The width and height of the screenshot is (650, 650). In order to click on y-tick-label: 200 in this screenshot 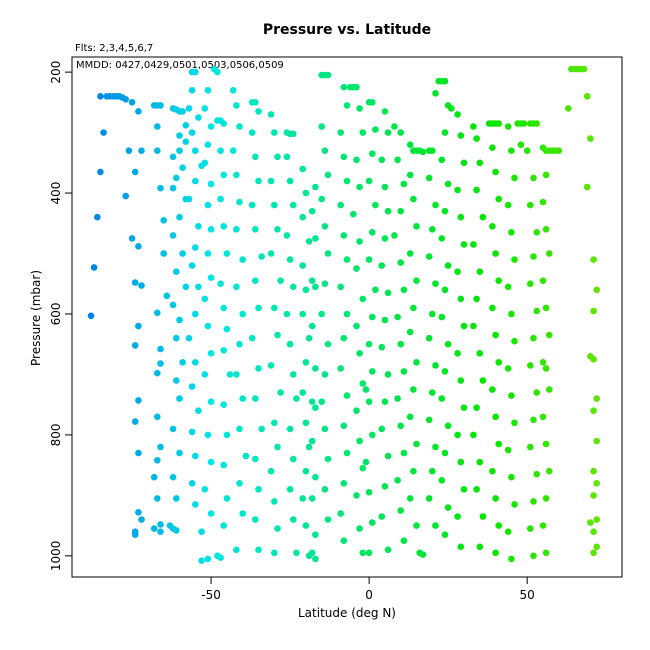, I will do `click(56, 72)`.